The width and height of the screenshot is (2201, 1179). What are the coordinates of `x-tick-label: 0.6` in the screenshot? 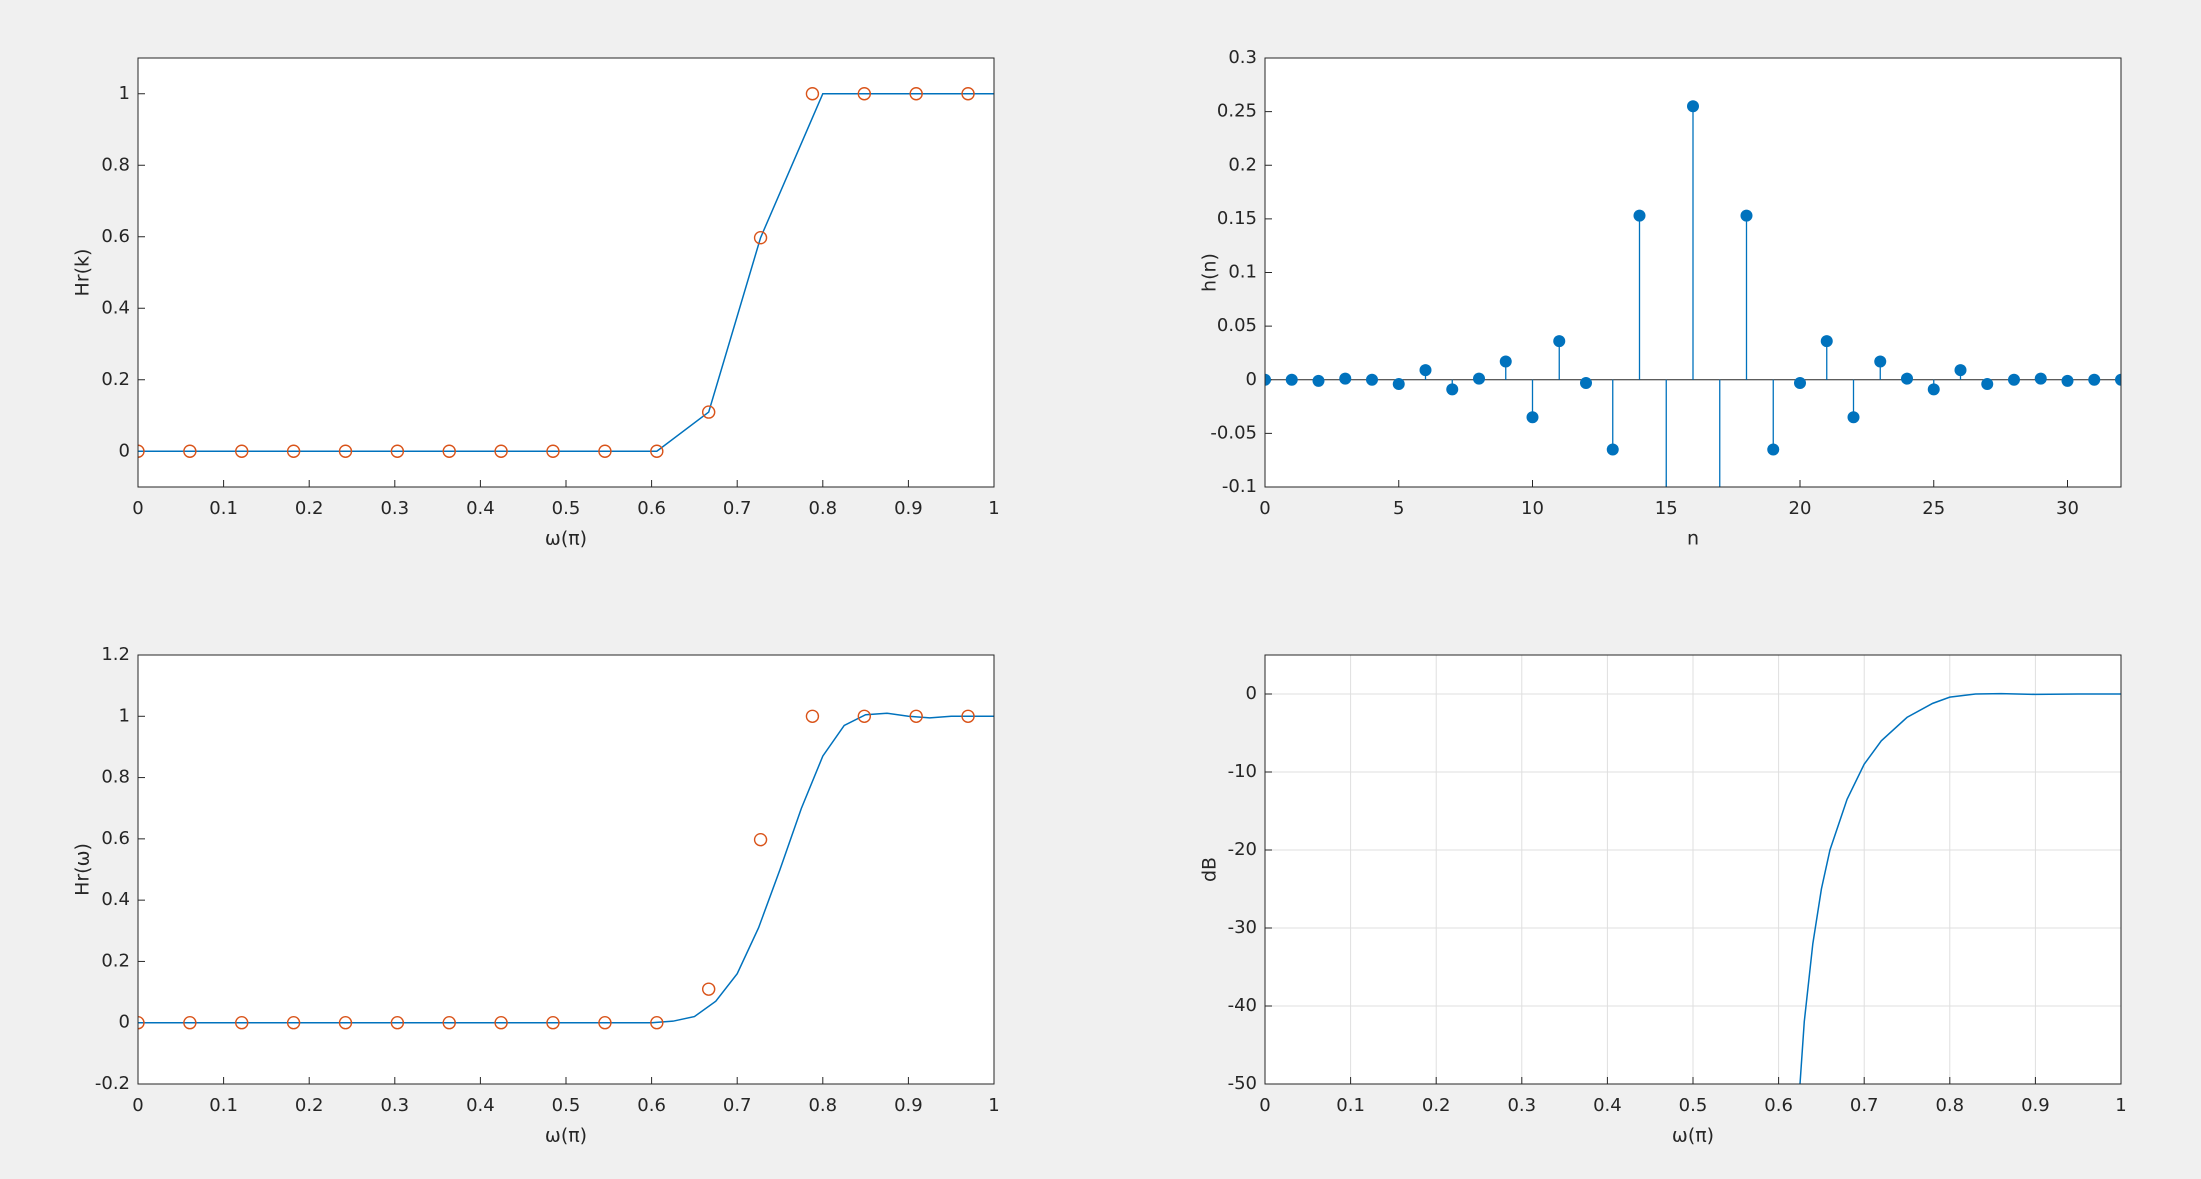 It's located at (1778, 1105).